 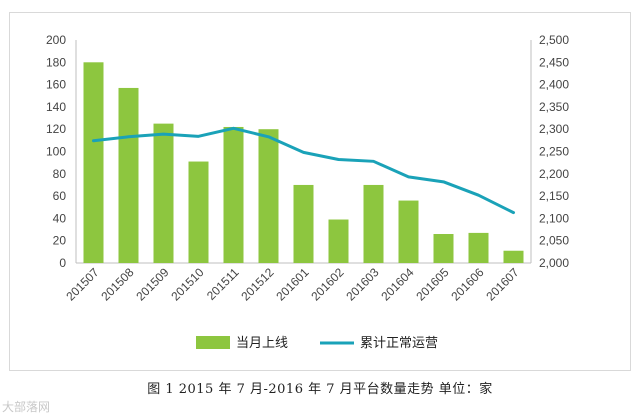 I want to click on x-tick-label: 201607, so click(x=502, y=284).